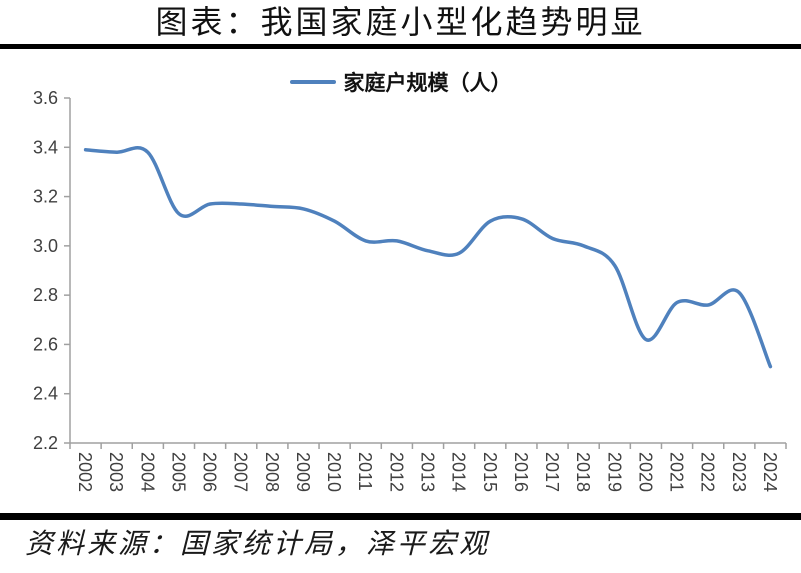 The height and width of the screenshot is (573, 801). What do you see at coordinates (365, 471) in the screenshot?
I see `x-axis-label: 2011` at bounding box center [365, 471].